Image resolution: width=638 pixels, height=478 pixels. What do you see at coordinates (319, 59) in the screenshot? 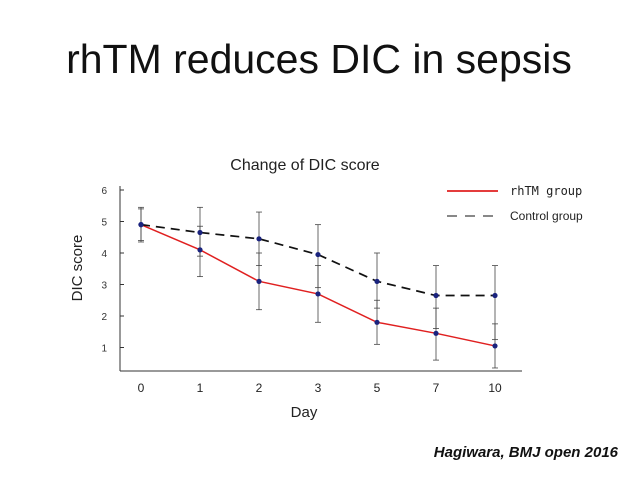
I see `slide-title: rhTM reduces DIC in sepsis` at bounding box center [319, 59].